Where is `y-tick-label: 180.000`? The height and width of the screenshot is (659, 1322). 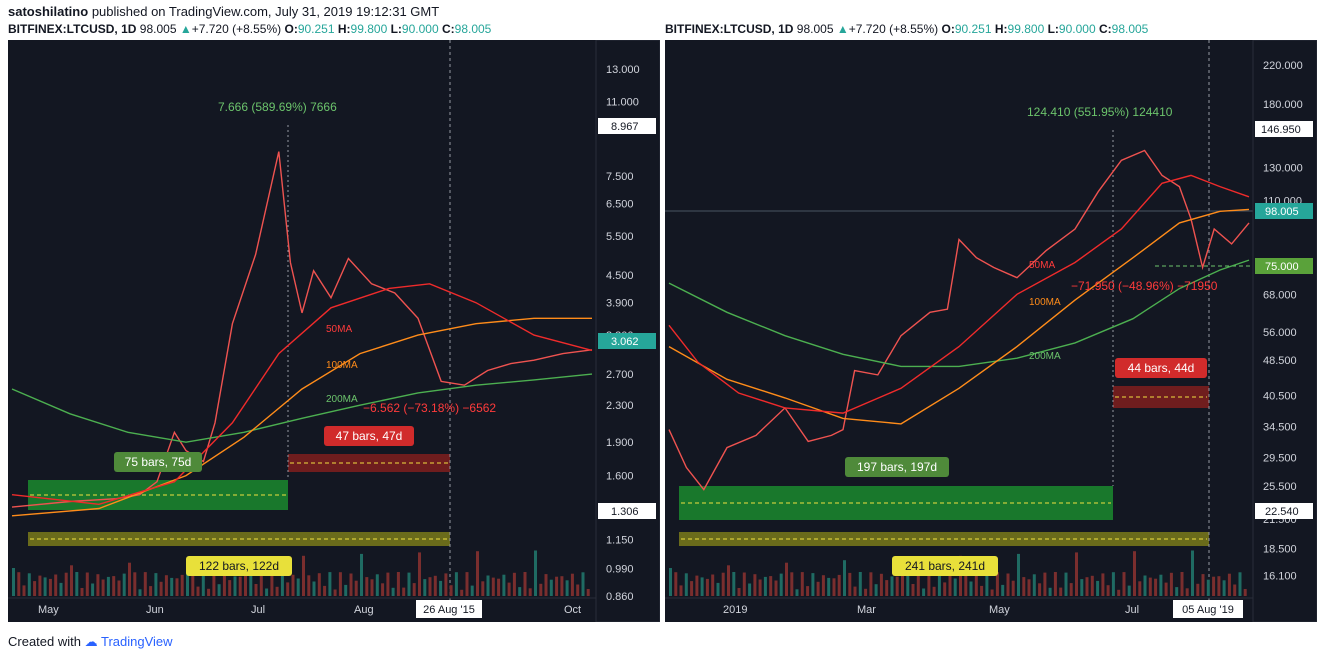 y-tick-label: 180.000 is located at coordinates (1283, 105).